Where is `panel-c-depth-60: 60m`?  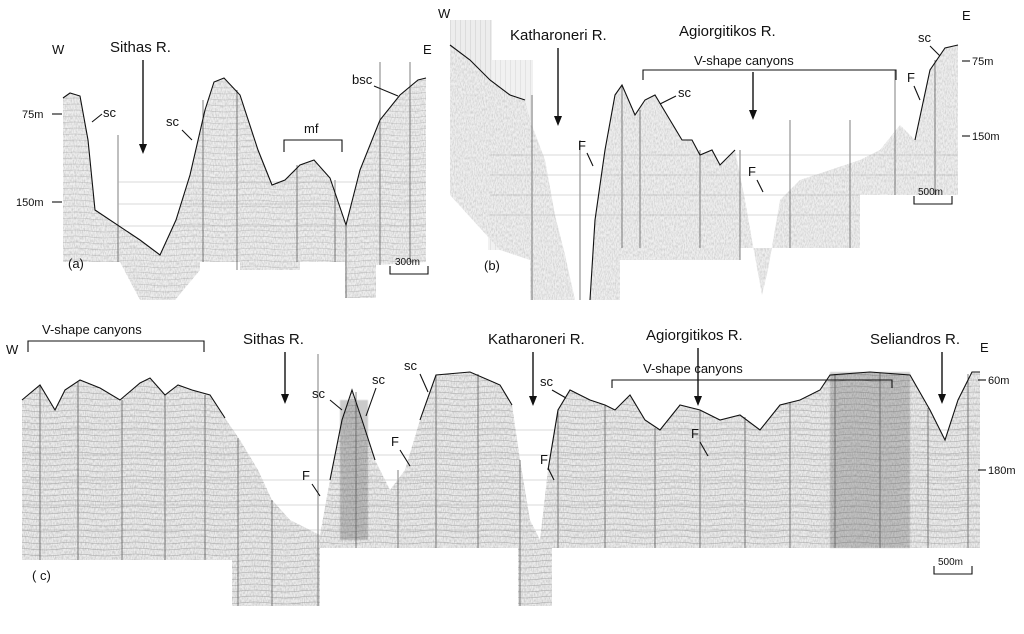 panel-c-depth-60: 60m is located at coordinates (998, 381).